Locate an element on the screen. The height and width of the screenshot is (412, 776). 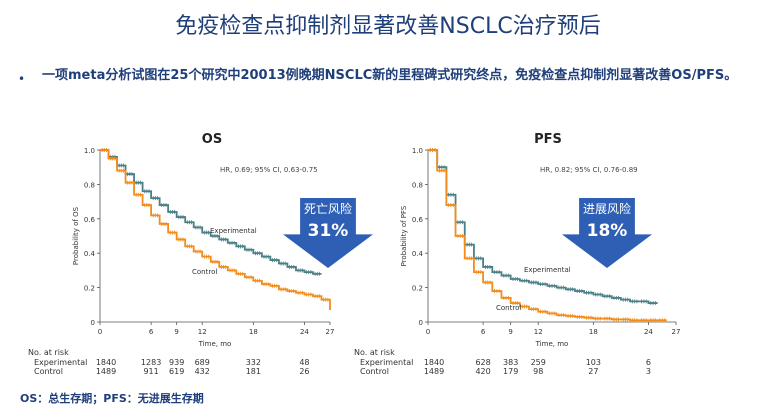
callout-label: 进展风险 is located at coordinates (607, 208).